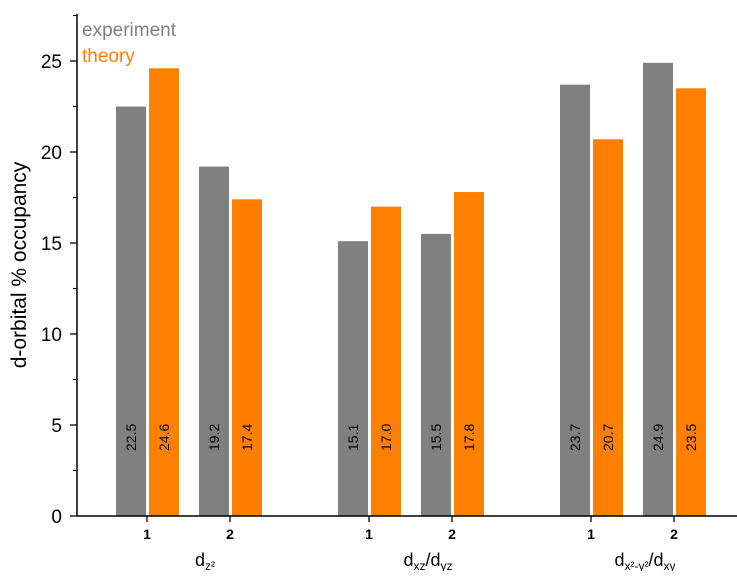 Image resolution: width=737 pixels, height=576 pixels. I want to click on data-label-experiment-g1-2: 19.2, so click(214, 437).